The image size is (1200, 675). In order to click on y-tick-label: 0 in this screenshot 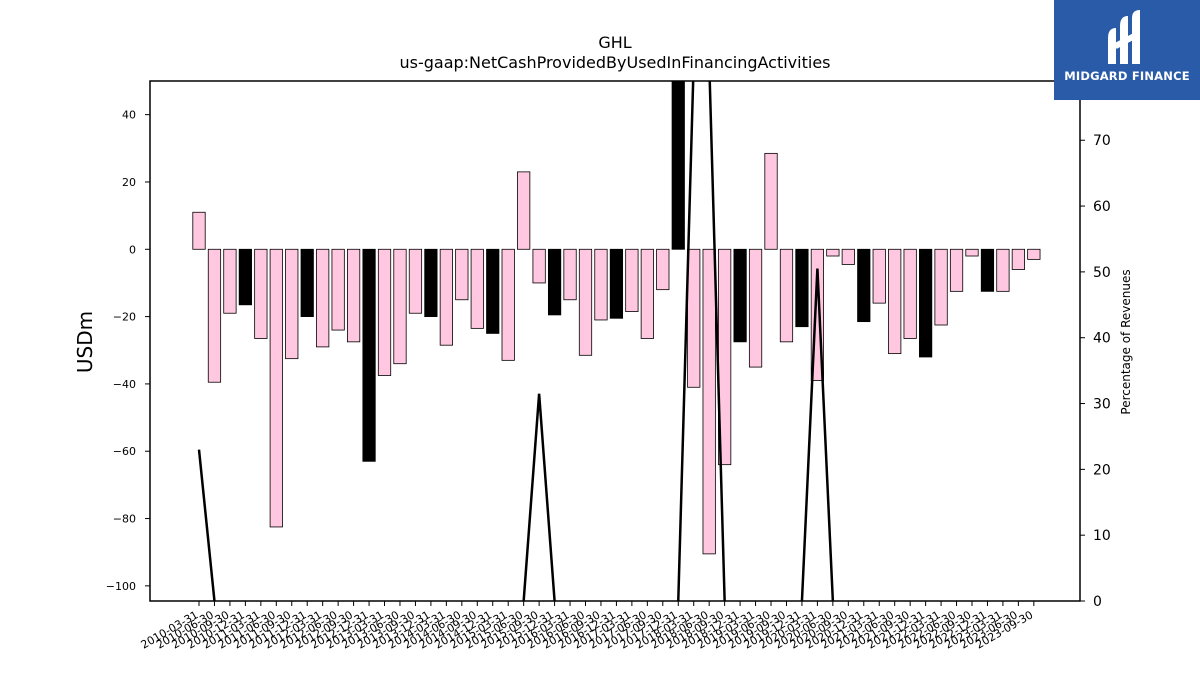, I will do `click(132, 249)`.